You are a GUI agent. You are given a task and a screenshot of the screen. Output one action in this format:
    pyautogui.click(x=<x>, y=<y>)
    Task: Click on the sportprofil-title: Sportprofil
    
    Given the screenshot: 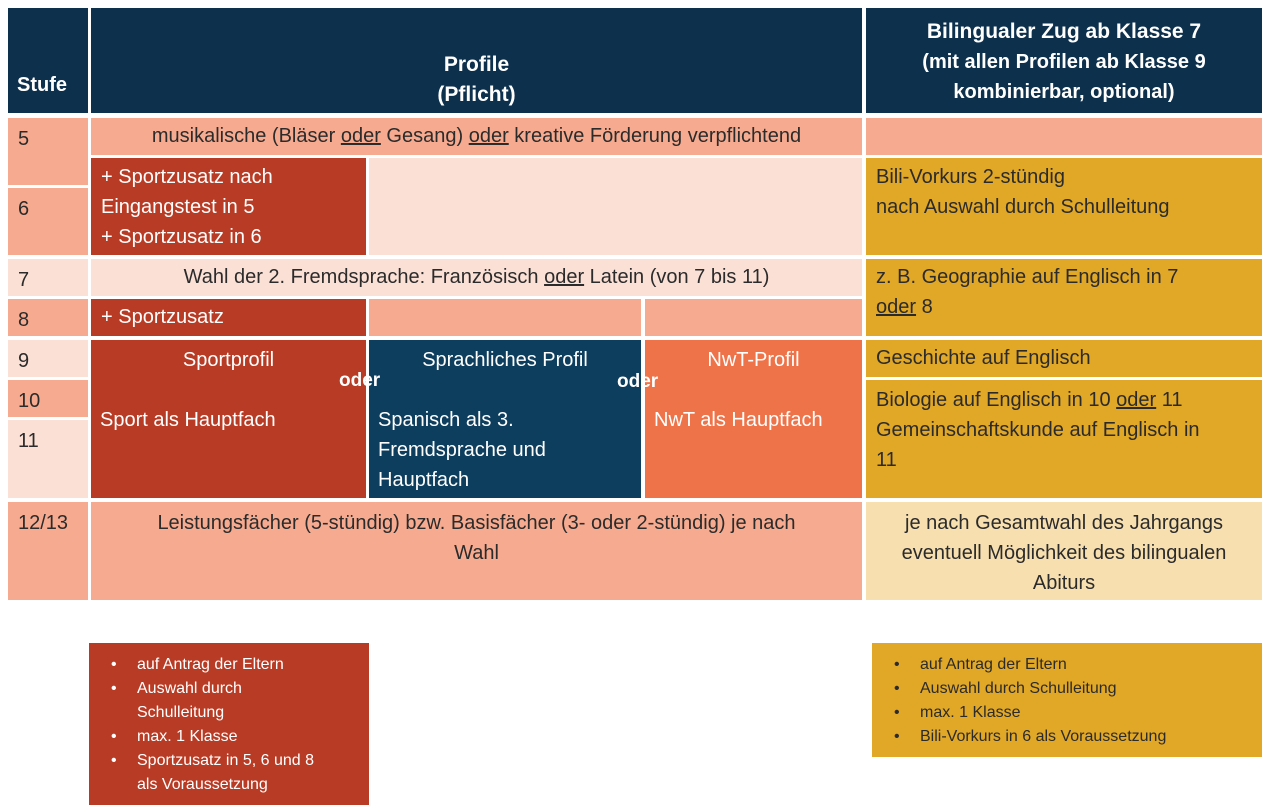 What is the action you would take?
    pyautogui.click(x=228, y=360)
    